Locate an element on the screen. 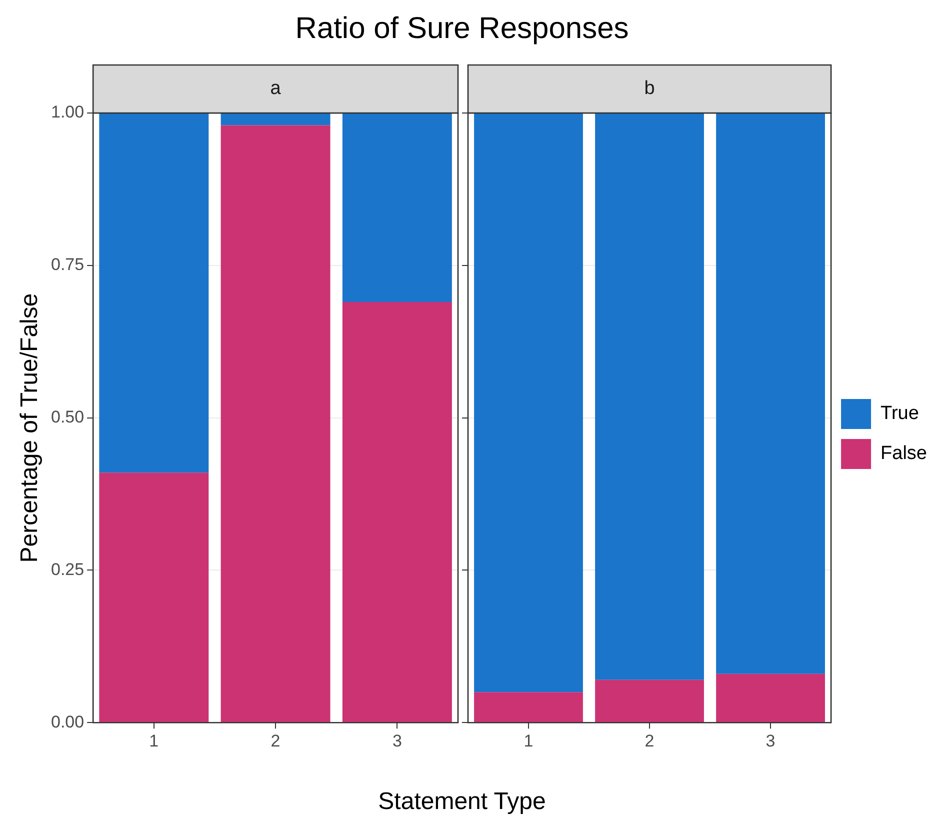 The width and height of the screenshot is (941, 820). chart-subtitle: a is located at coordinates (276, 89).